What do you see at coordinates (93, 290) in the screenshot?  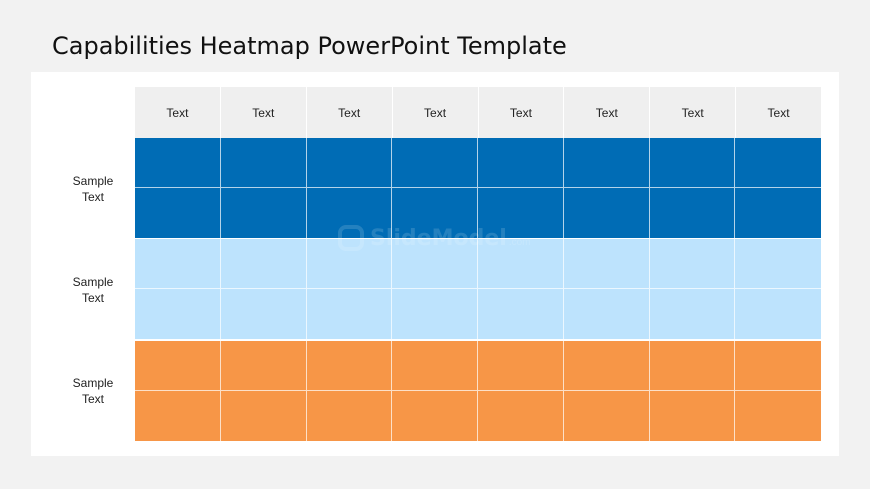 I see `row-label-2: Sample Text` at bounding box center [93, 290].